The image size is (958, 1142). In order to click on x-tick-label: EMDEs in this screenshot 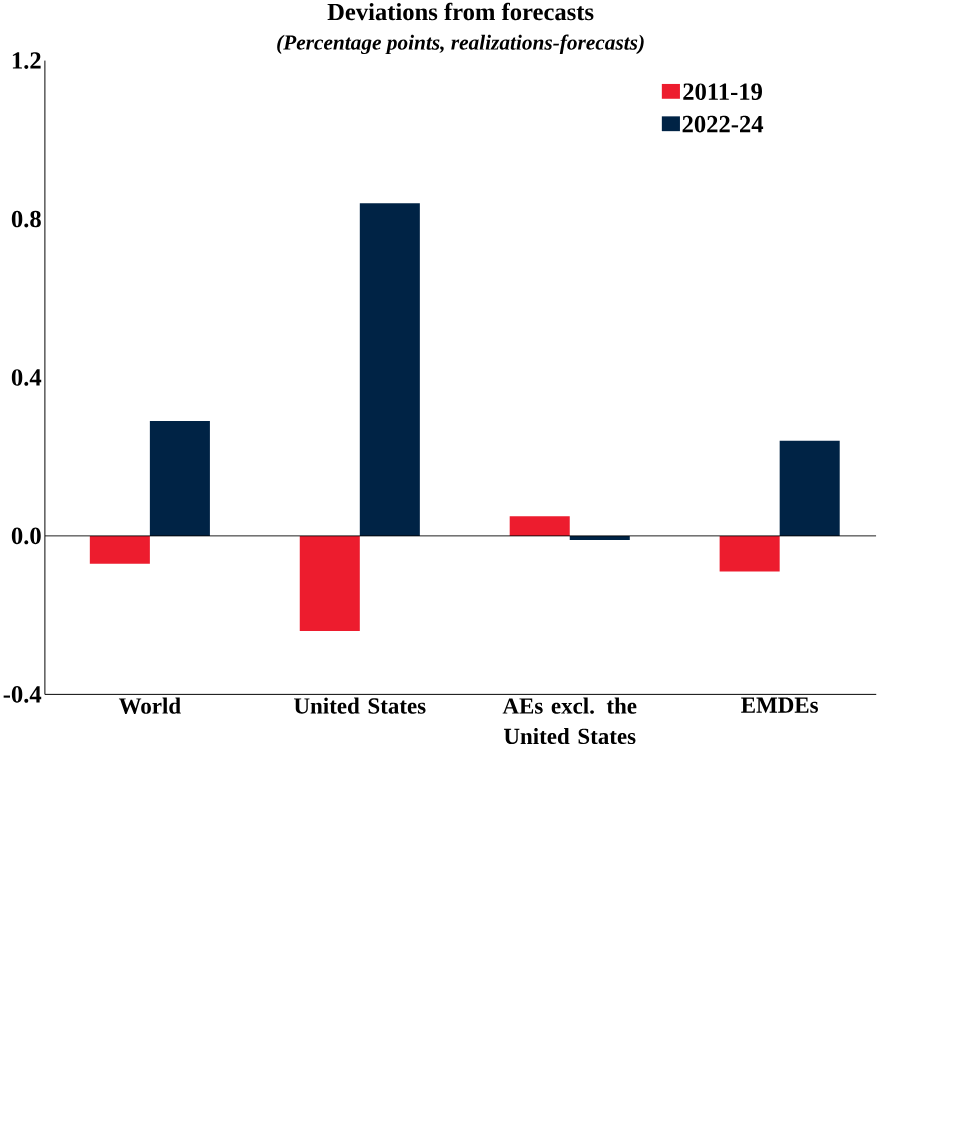, I will do `click(780, 705)`.